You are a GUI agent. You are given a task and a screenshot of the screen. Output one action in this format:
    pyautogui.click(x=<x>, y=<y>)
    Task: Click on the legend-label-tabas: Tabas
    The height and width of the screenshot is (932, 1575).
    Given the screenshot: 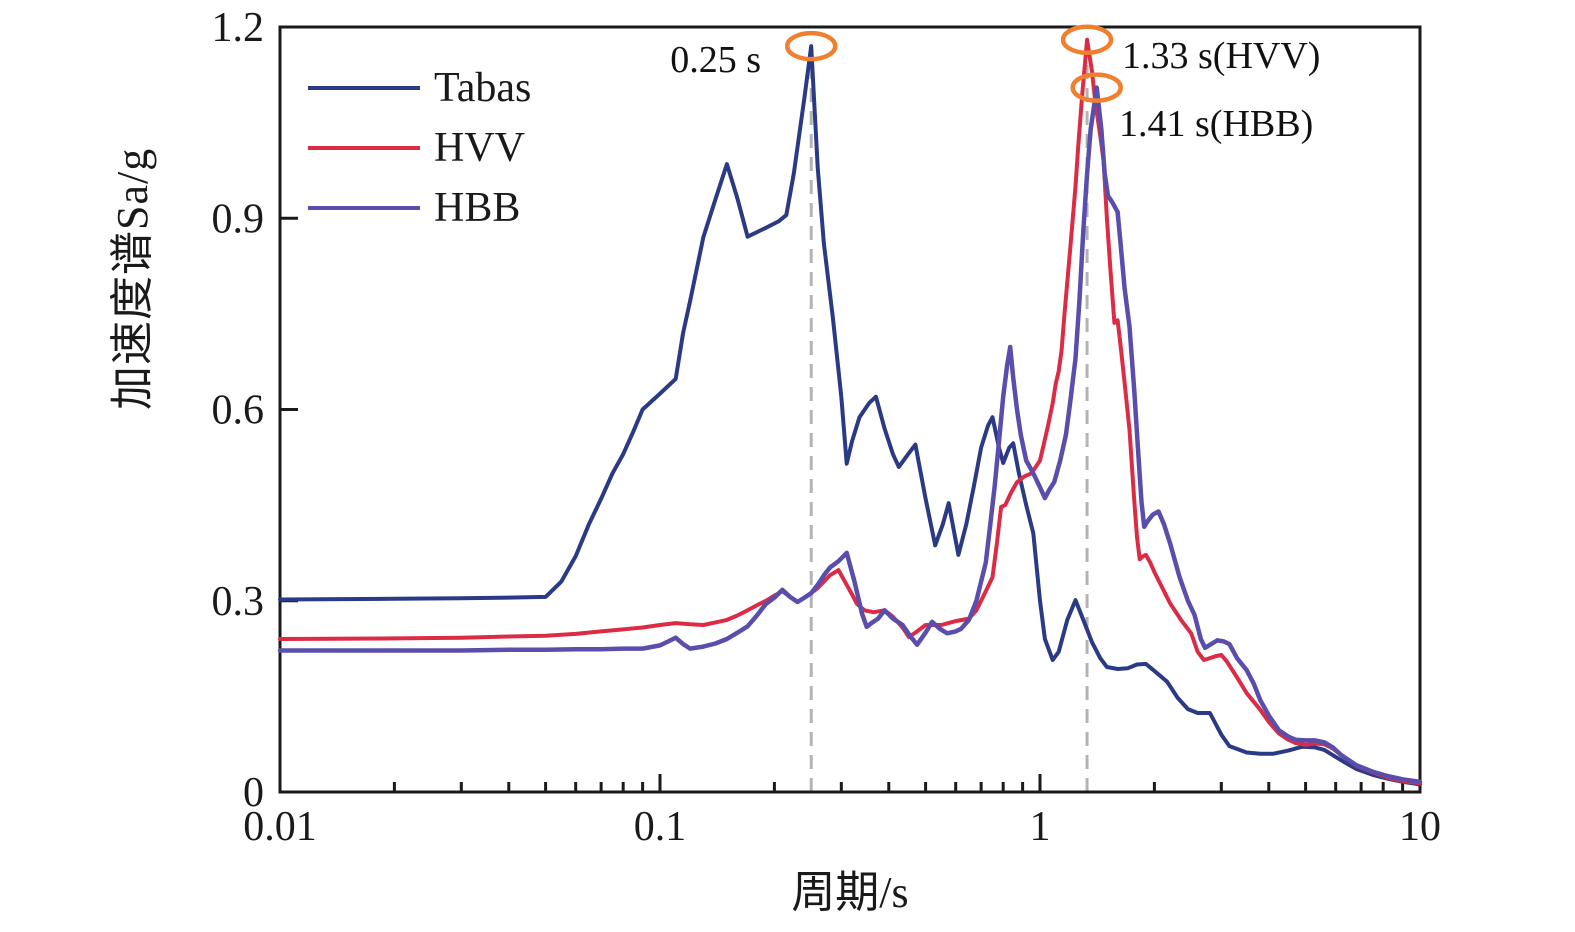 What is the action you would take?
    pyautogui.click(x=483, y=88)
    